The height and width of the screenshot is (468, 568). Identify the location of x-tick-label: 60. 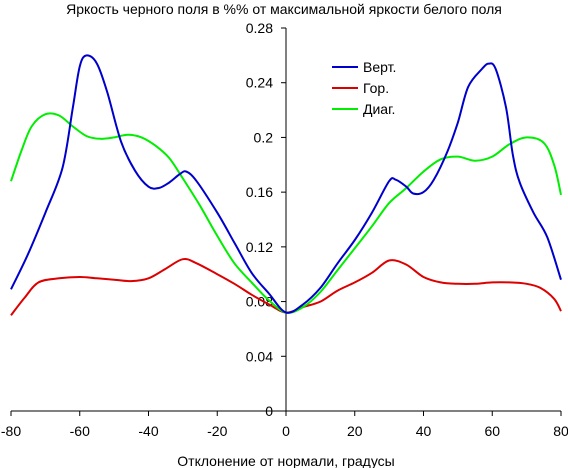
(492, 431).